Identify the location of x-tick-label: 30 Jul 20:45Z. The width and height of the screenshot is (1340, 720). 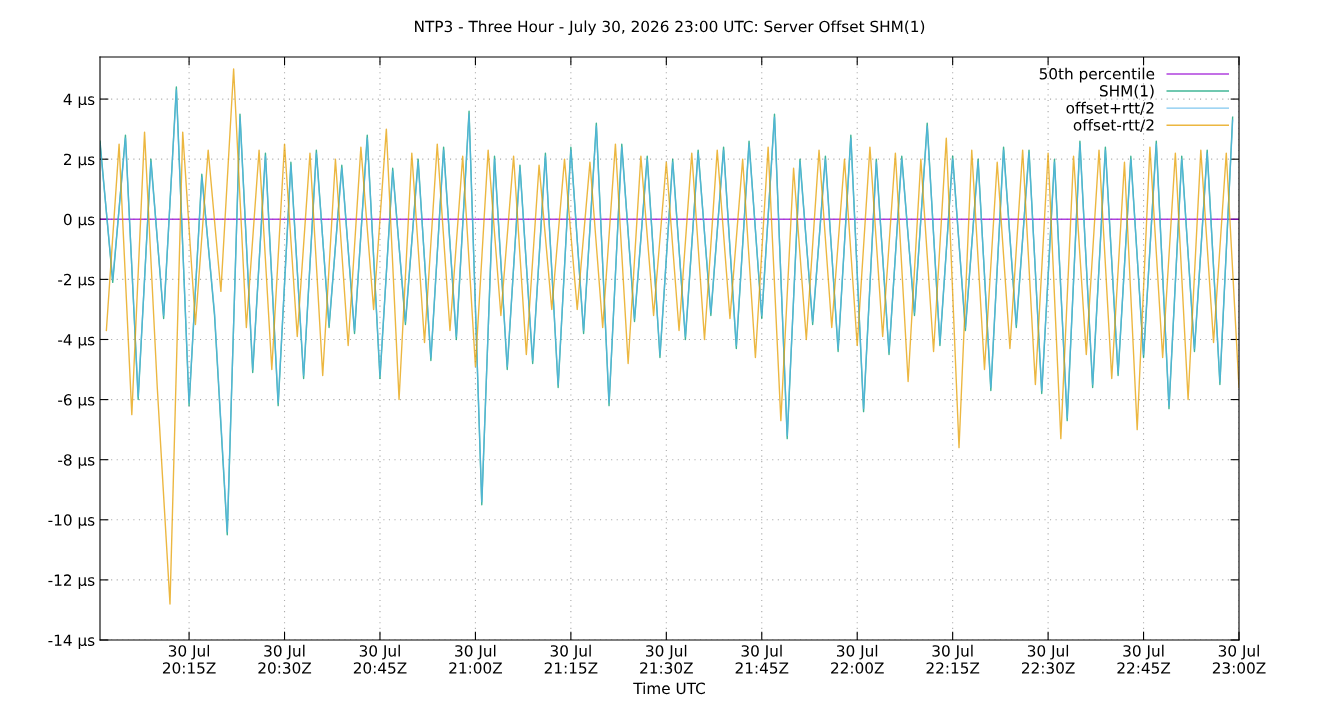
(380, 659).